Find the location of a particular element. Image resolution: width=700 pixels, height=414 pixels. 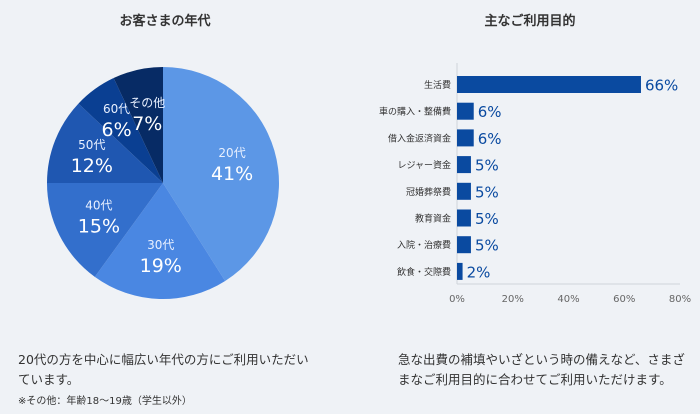

pie-value-label: 7% is located at coordinates (147, 124).